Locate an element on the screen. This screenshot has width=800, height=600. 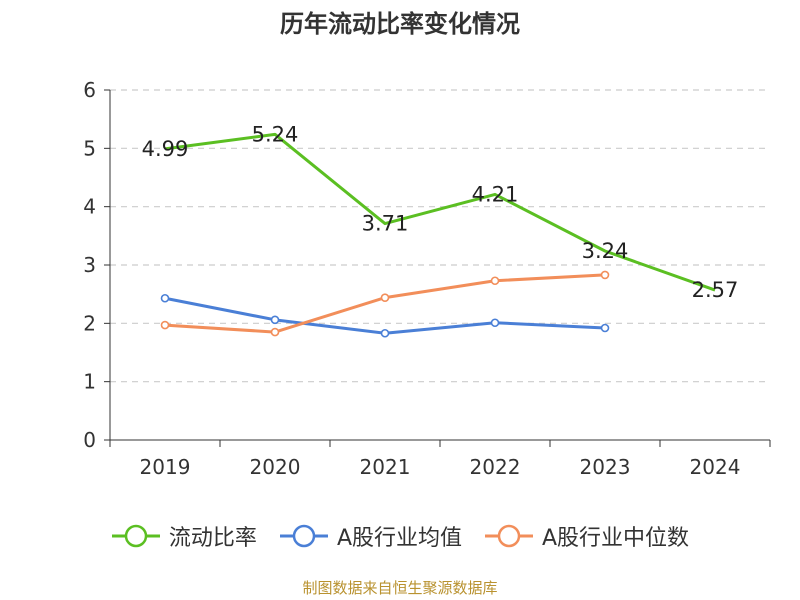
y-tick-label: 1 is located at coordinates (89, 382).